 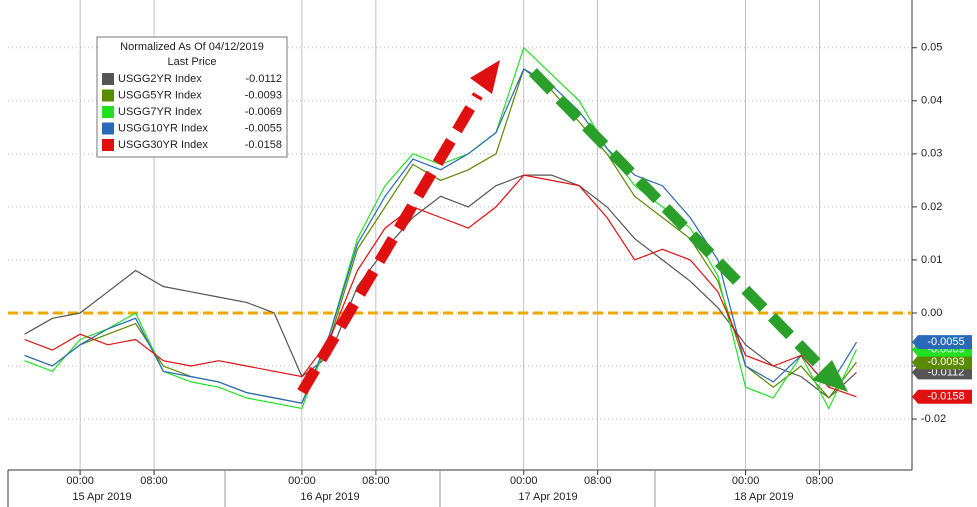 I want to click on last-price-label: -0.0055, so click(x=945, y=342).